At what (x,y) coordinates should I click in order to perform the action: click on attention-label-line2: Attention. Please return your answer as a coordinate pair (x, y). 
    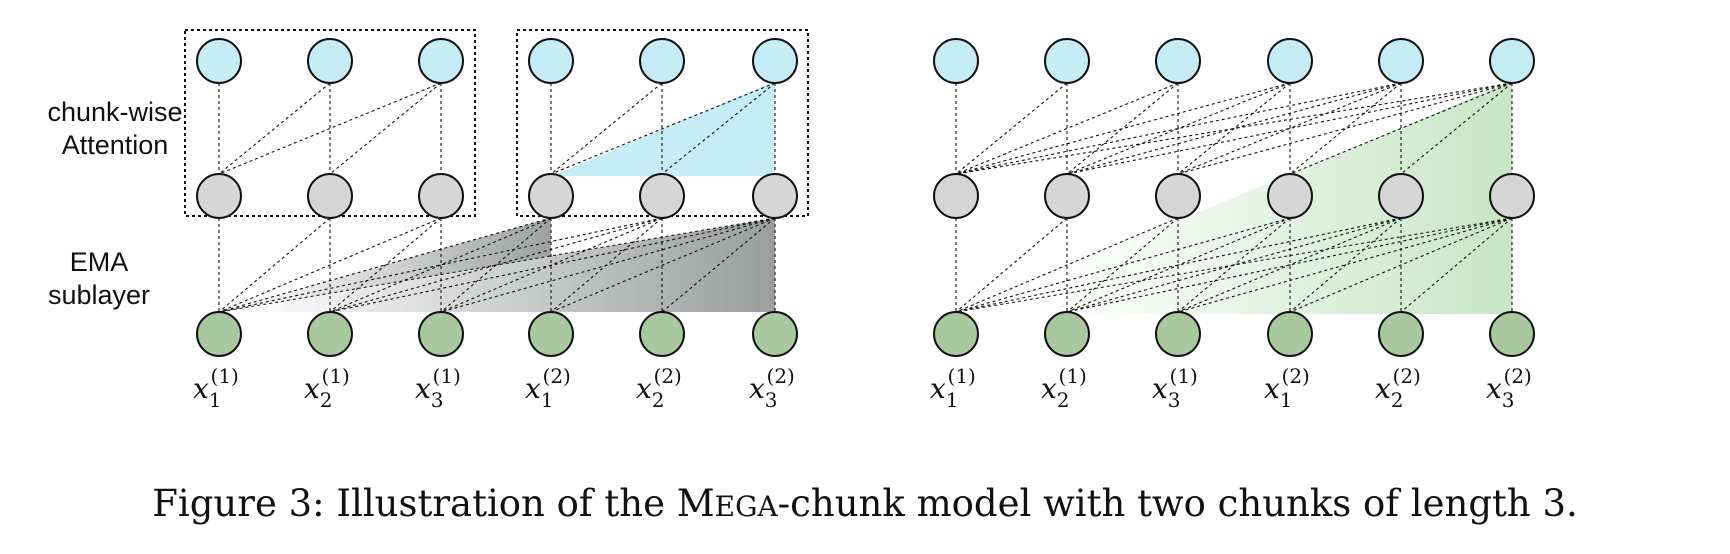
    Looking at the image, I should click on (115, 145).